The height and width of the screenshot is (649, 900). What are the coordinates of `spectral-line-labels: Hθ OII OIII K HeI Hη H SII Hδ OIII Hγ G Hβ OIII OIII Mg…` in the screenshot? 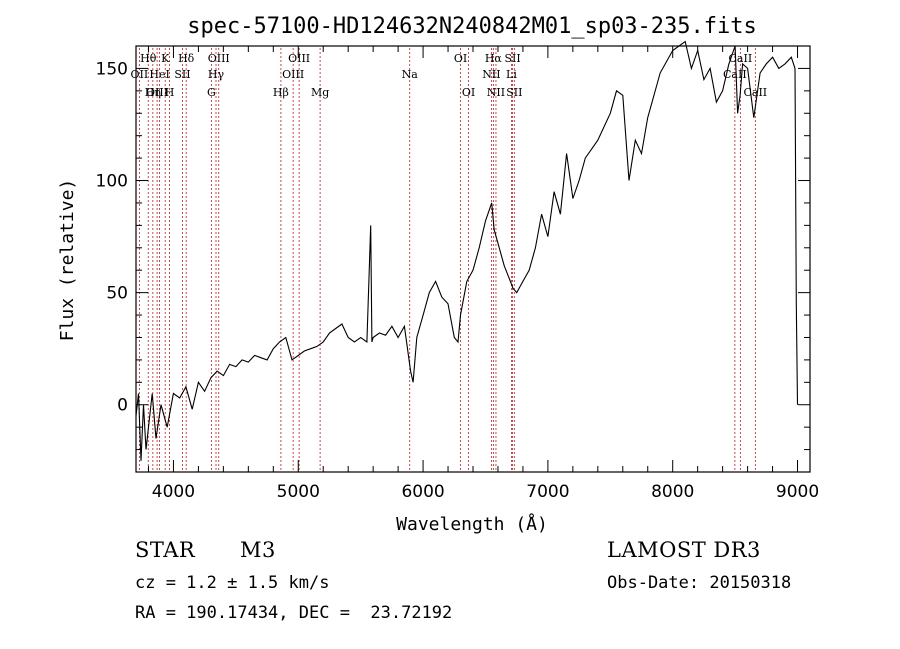 It's located at (449, 75).